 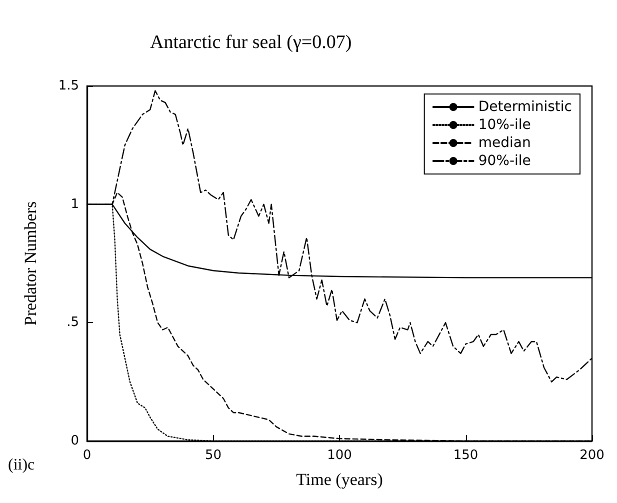 What do you see at coordinates (465, 455) in the screenshot?
I see `x-tick-label: 150` at bounding box center [465, 455].